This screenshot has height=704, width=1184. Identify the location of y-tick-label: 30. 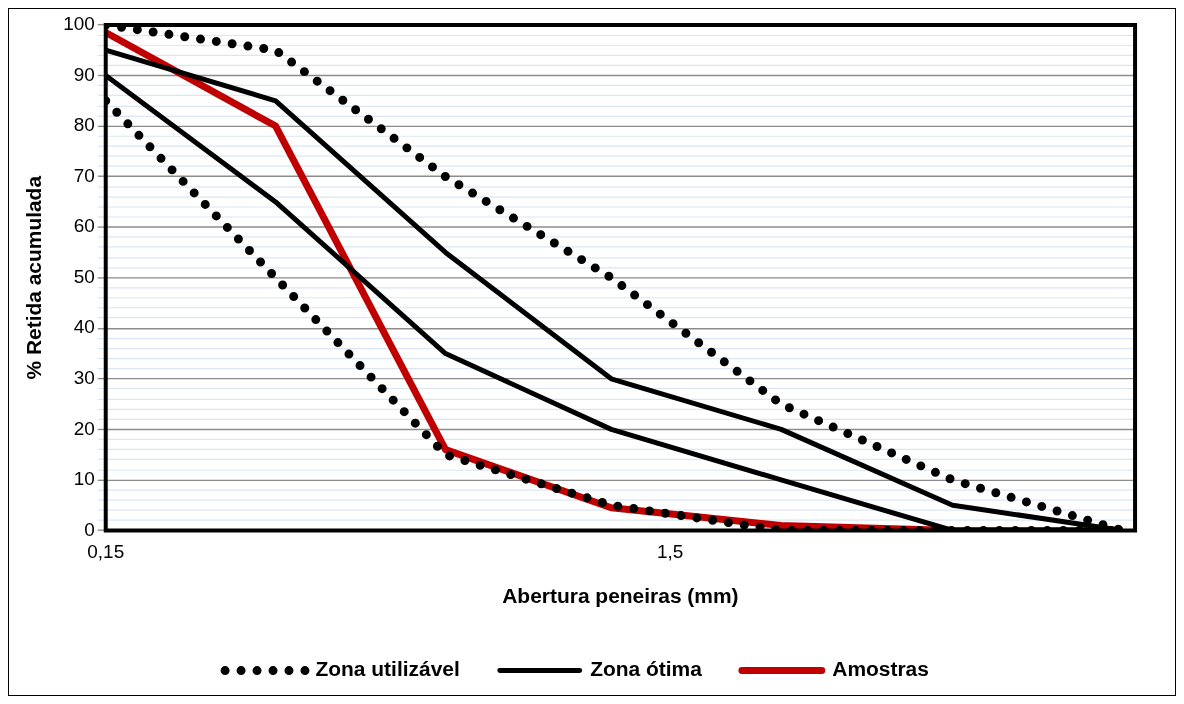
(84, 378).